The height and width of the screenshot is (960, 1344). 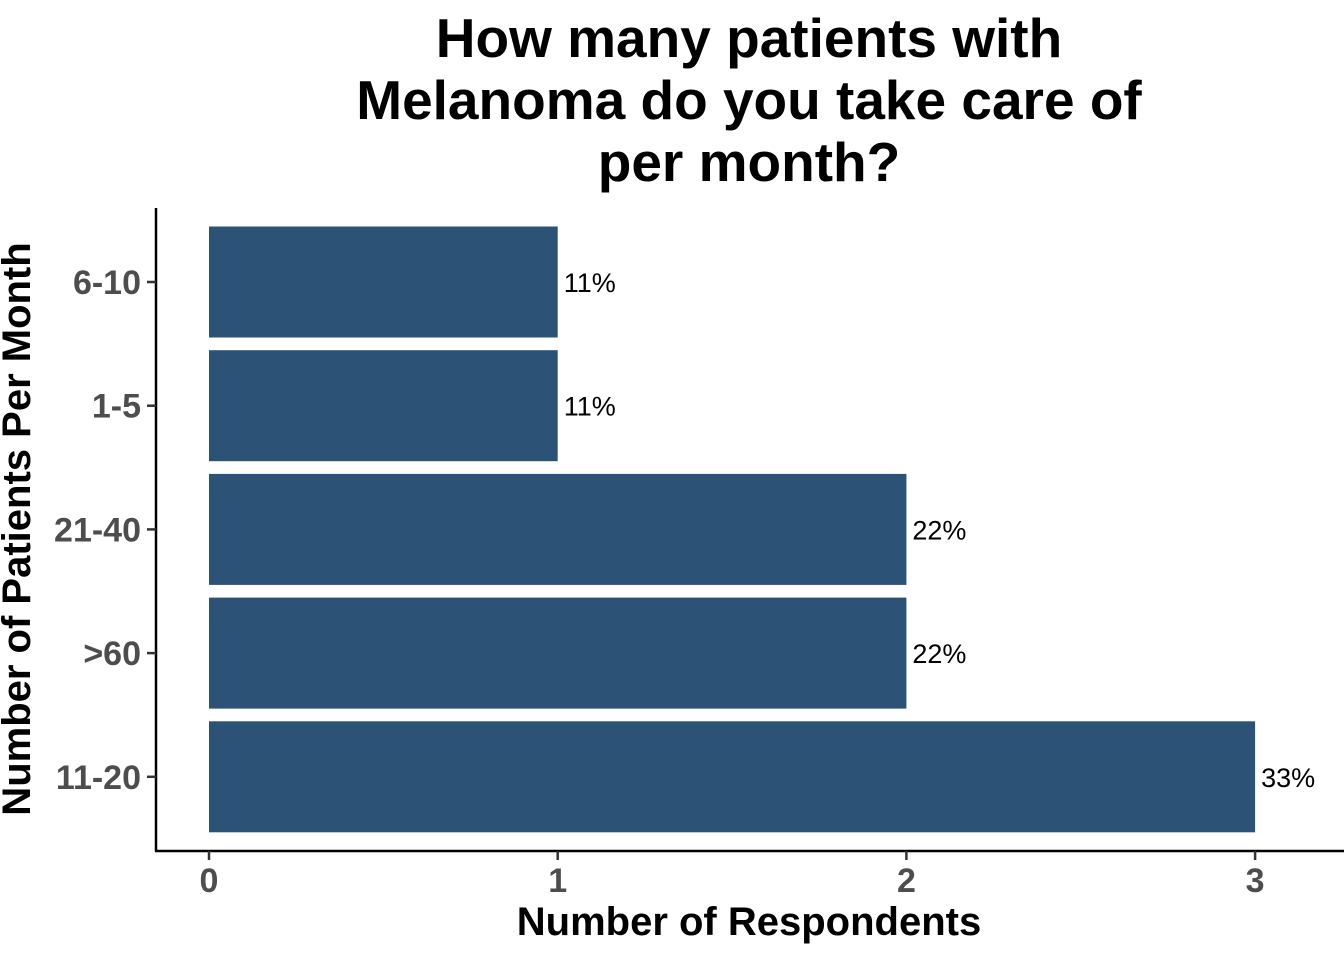 I want to click on y-tick-label-1: 1-5, so click(x=116, y=407).